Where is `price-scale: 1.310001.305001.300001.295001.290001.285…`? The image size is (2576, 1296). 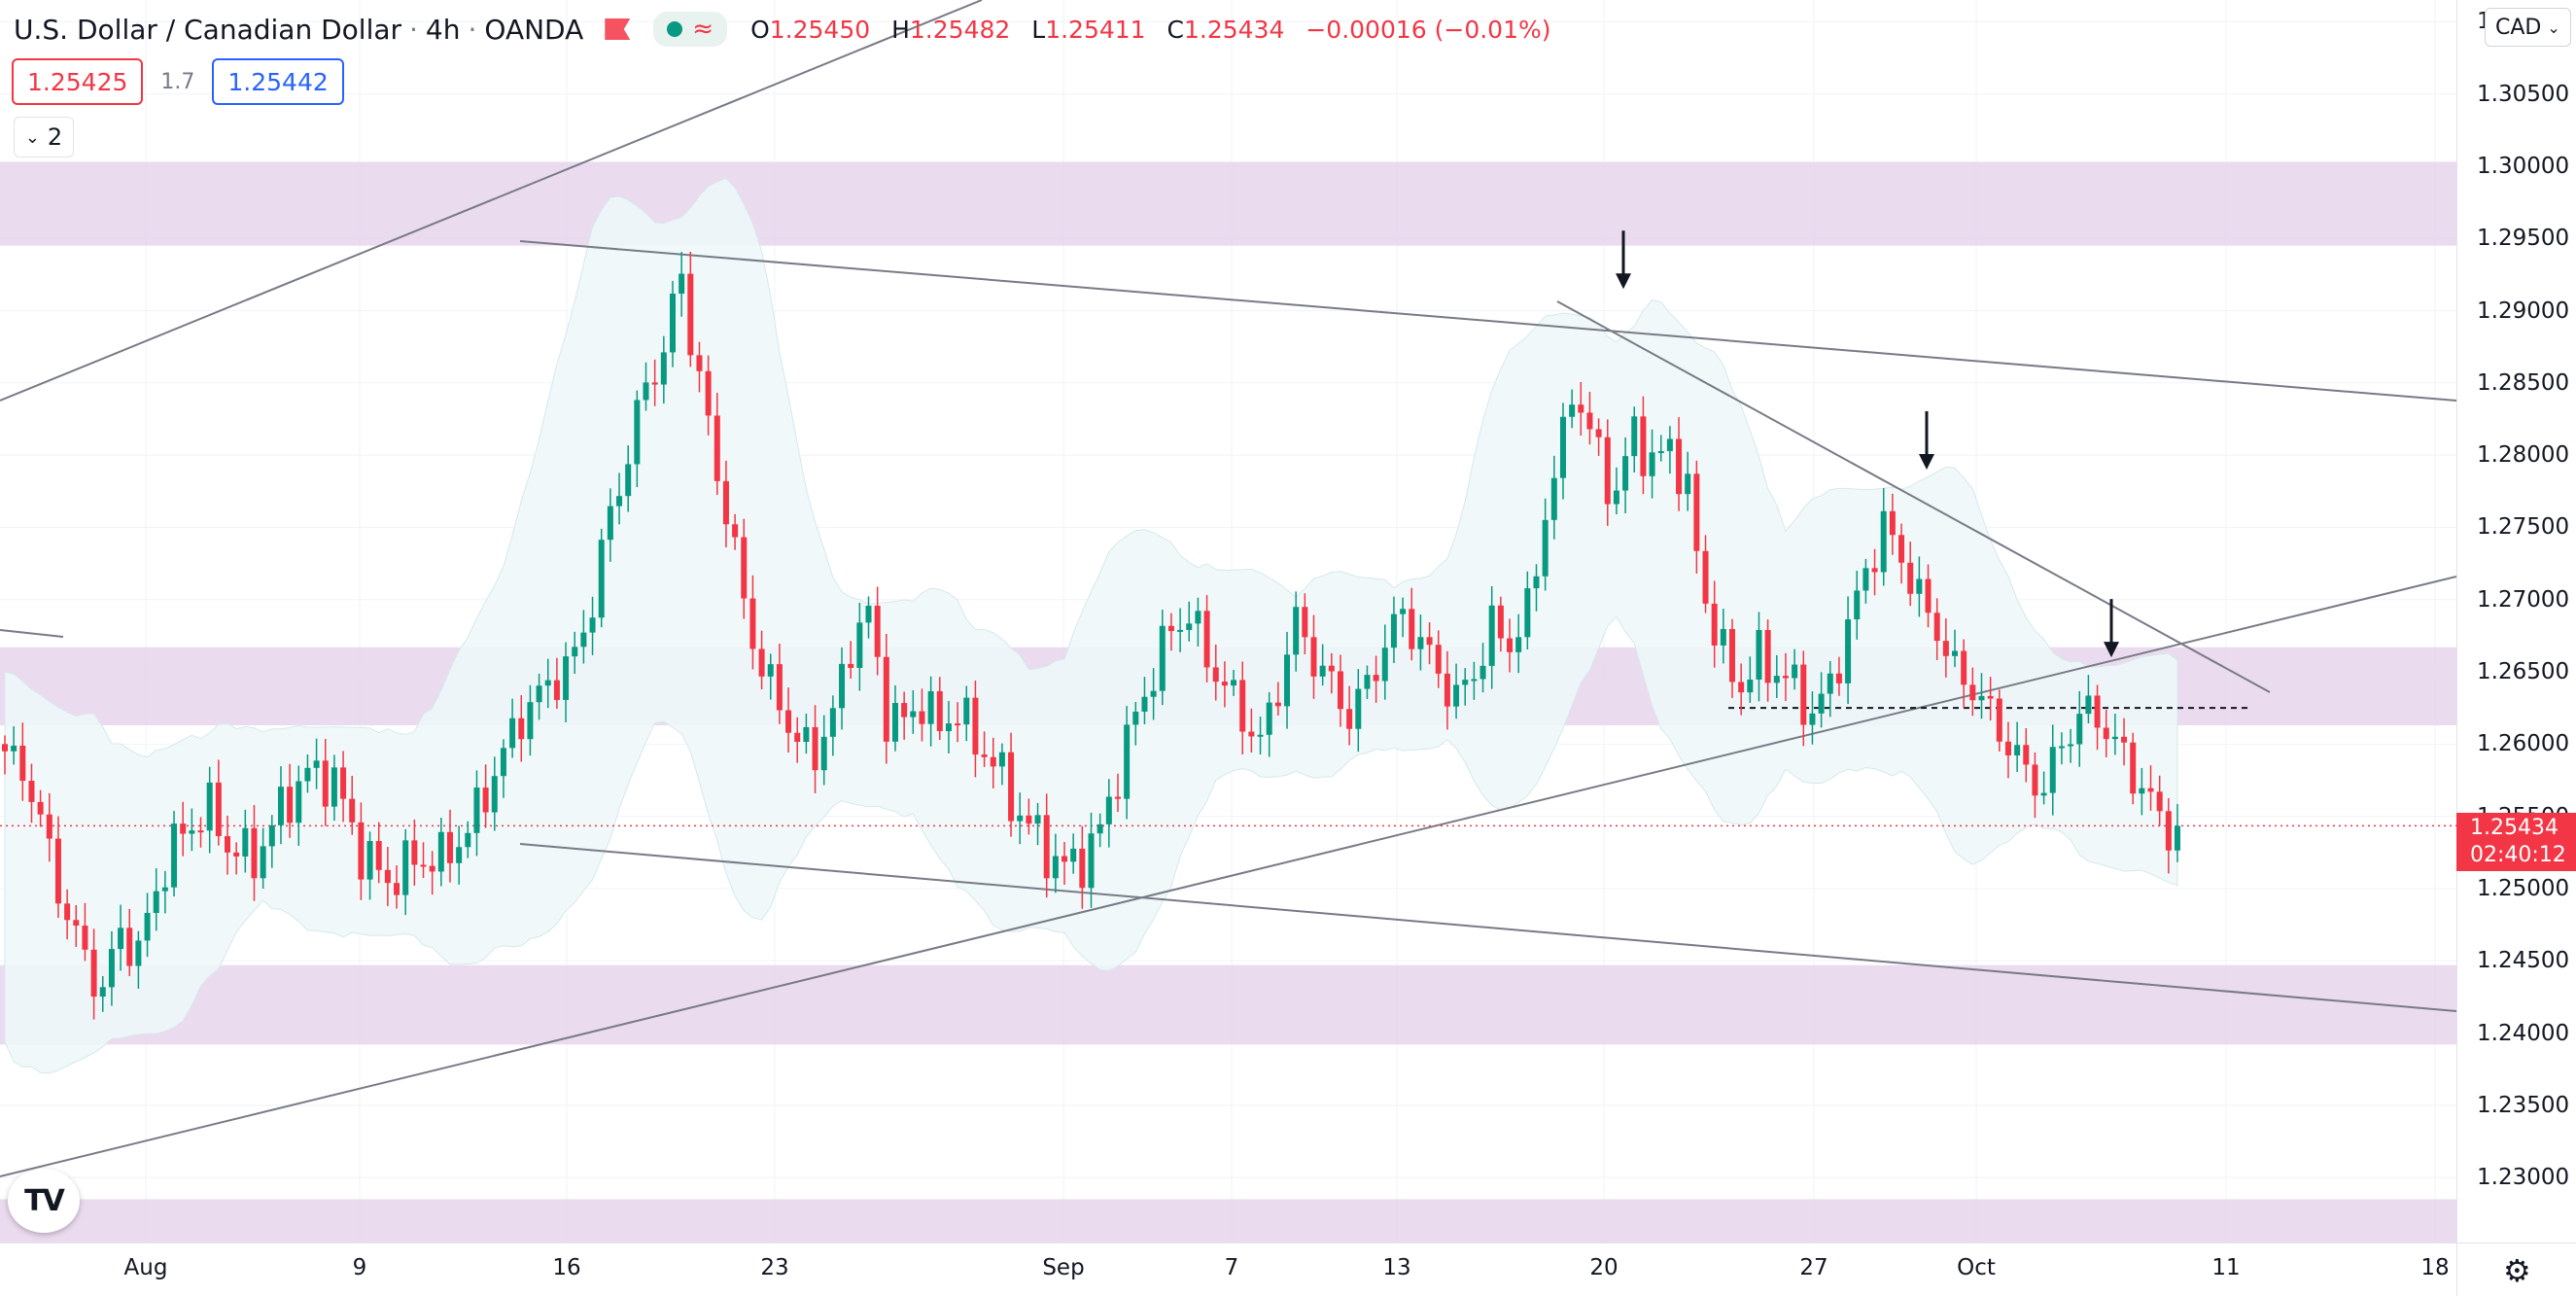
price-scale: 1.310001.305001.300001.295001.290001.285… is located at coordinates (2516, 621).